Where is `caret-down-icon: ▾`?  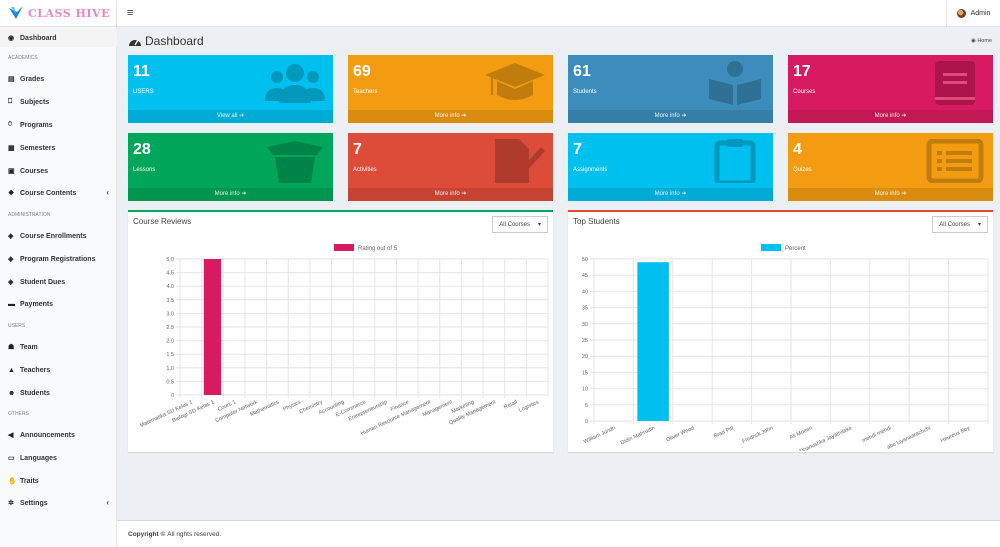 caret-down-icon: ▾ is located at coordinates (539, 225).